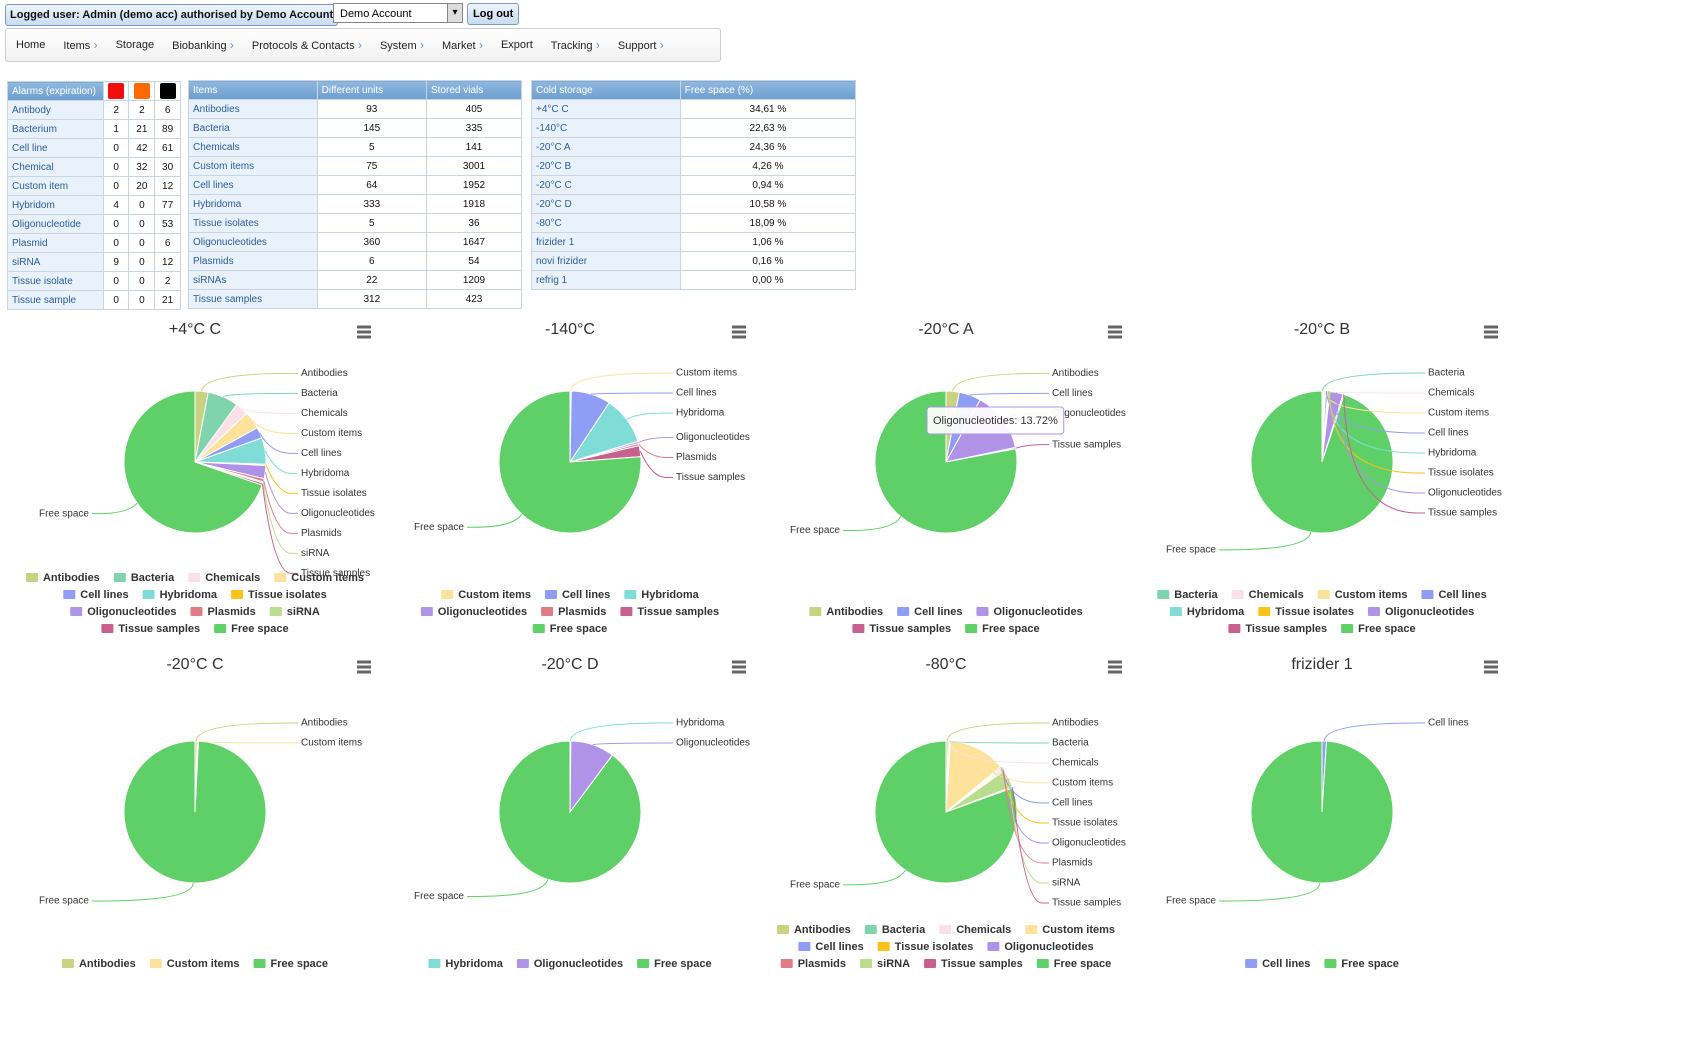 This screenshot has height=1057, width=1681. Describe the element at coordinates (253, 261) in the screenshot. I see `row-label: Plasmids` at that location.